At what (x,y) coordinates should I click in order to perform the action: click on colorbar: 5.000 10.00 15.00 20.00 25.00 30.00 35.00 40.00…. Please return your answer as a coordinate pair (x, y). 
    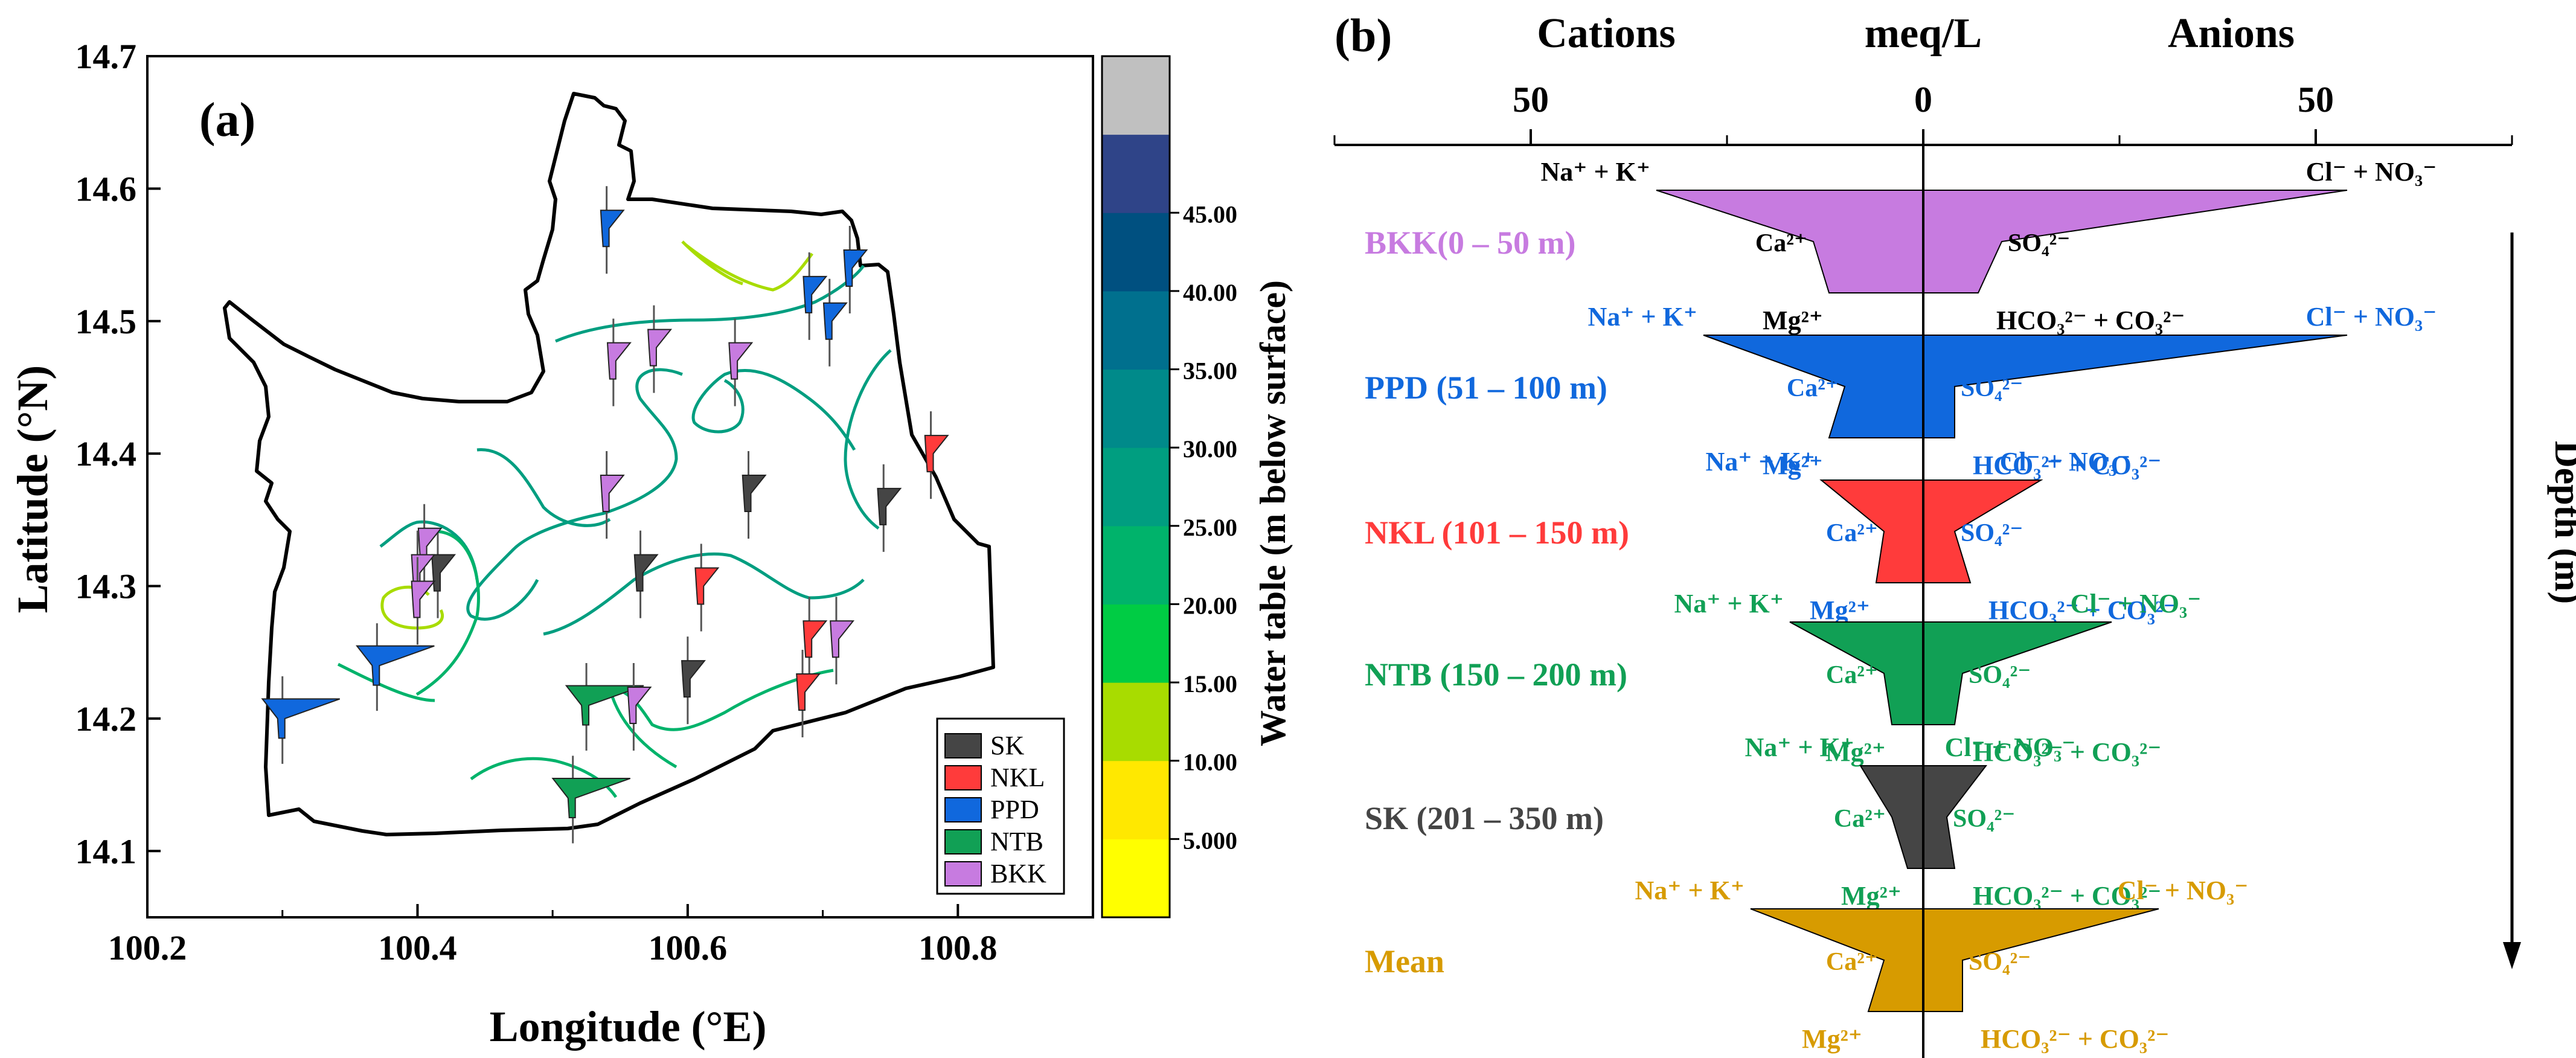
    Looking at the image, I should click on (1169, 487).